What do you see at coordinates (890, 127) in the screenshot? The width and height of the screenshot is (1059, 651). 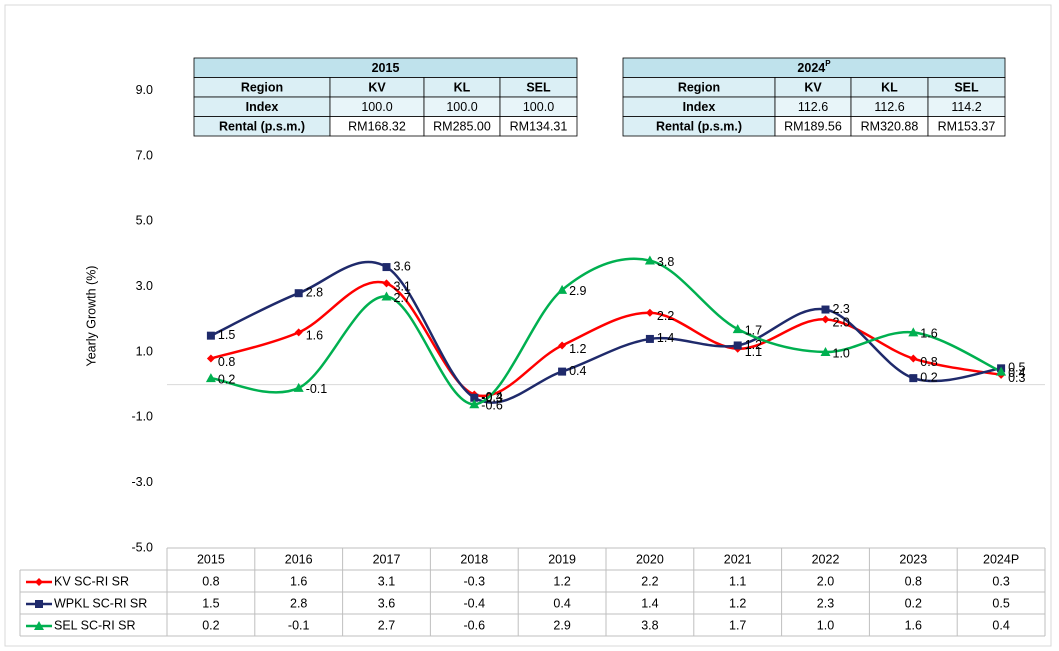 I see `table-text: RM320.88` at bounding box center [890, 127].